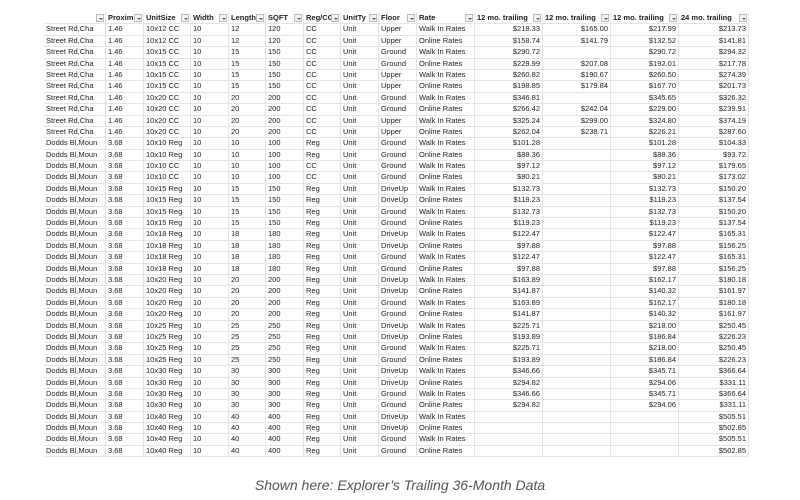 The height and width of the screenshot is (500, 800). What do you see at coordinates (714, 291) in the screenshot?
I see `table-cell: $161.97` at bounding box center [714, 291].